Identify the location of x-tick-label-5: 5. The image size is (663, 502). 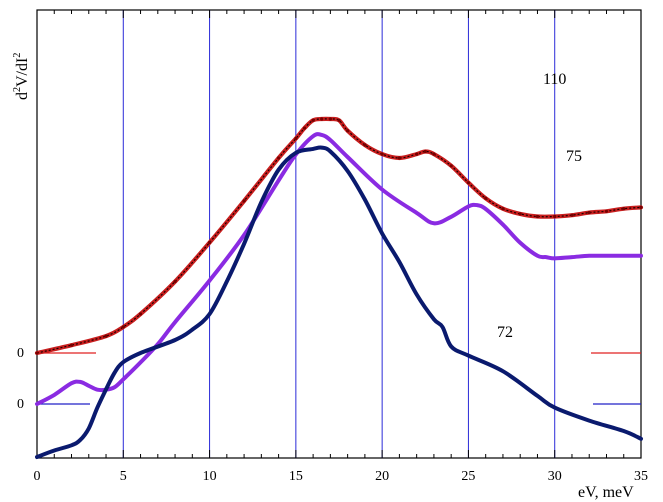
(123, 476).